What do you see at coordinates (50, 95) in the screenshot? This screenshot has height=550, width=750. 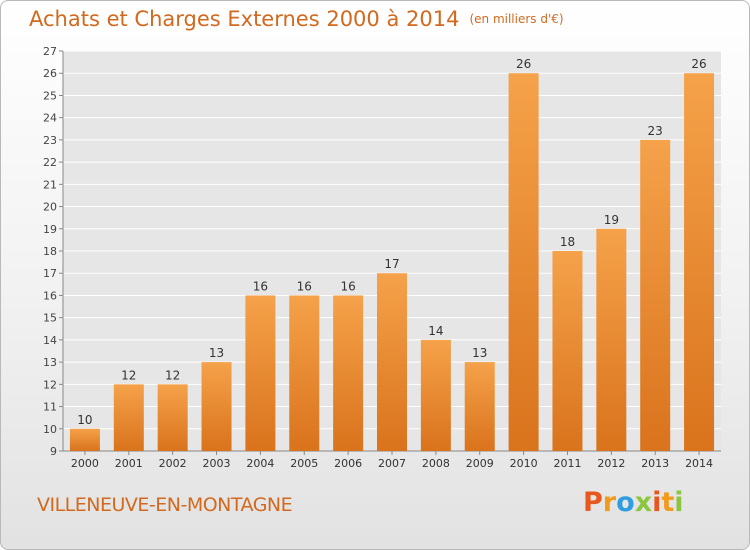 I see `y-tick-label: 25` at bounding box center [50, 95].